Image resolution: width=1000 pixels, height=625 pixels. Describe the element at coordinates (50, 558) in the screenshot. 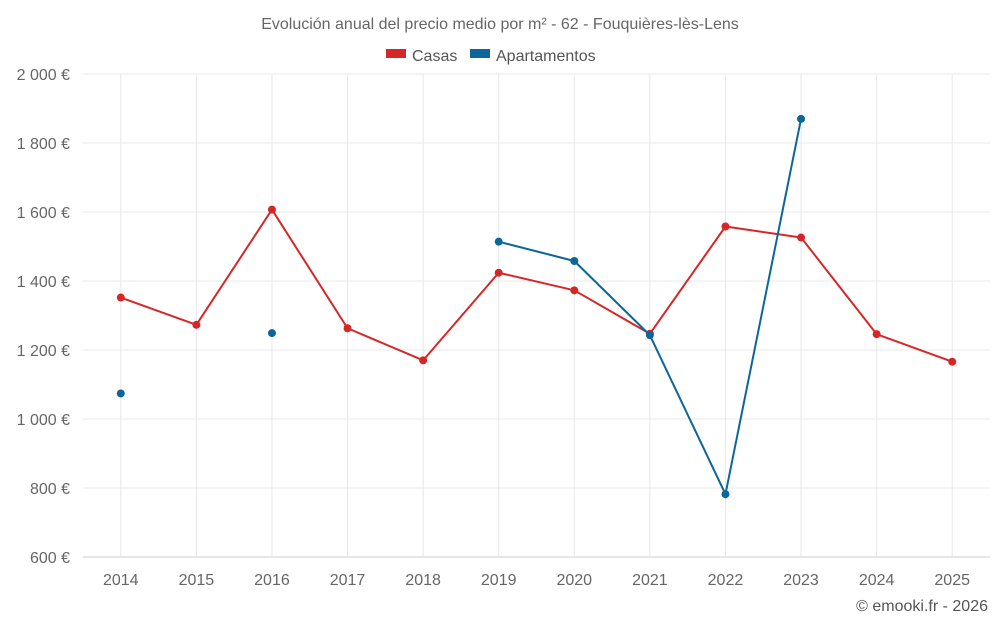

I see `y-tick-label: 600 €` at that location.